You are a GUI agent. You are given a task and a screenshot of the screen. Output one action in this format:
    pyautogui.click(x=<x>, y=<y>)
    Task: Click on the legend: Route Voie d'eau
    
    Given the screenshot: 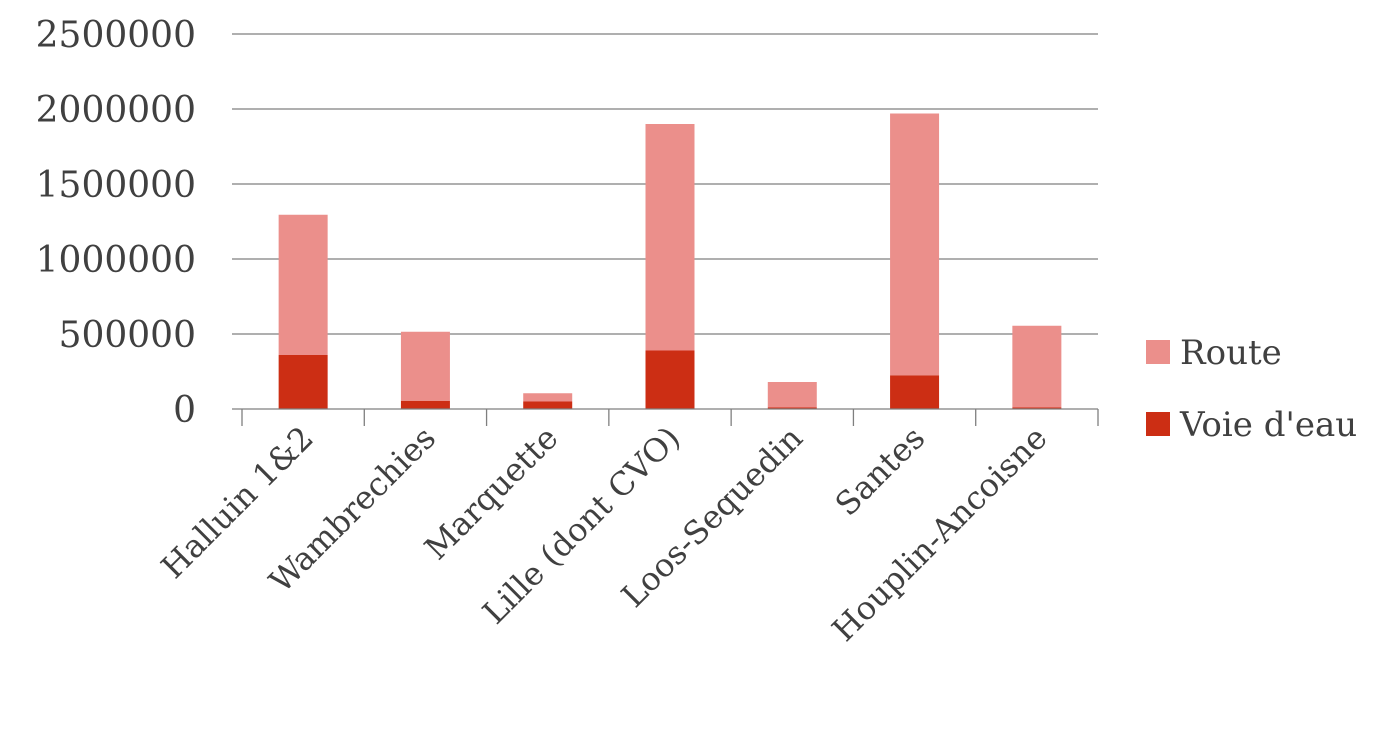 What is the action you would take?
    pyautogui.click(x=1251, y=389)
    